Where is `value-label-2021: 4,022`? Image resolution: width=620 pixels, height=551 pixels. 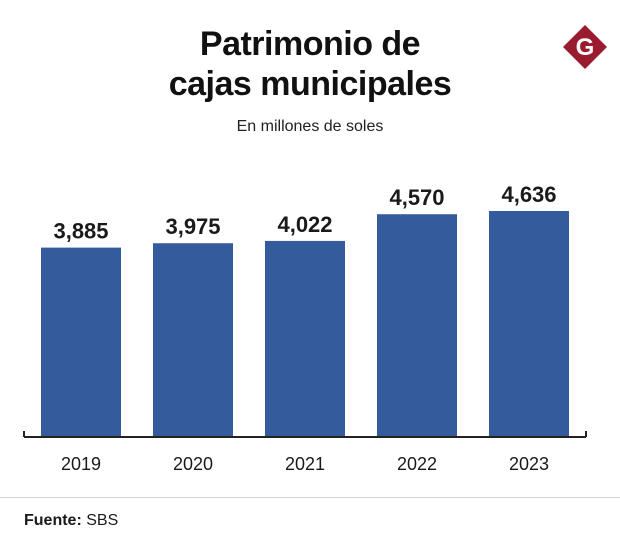 value-label-2021: 4,022 is located at coordinates (304, 224).